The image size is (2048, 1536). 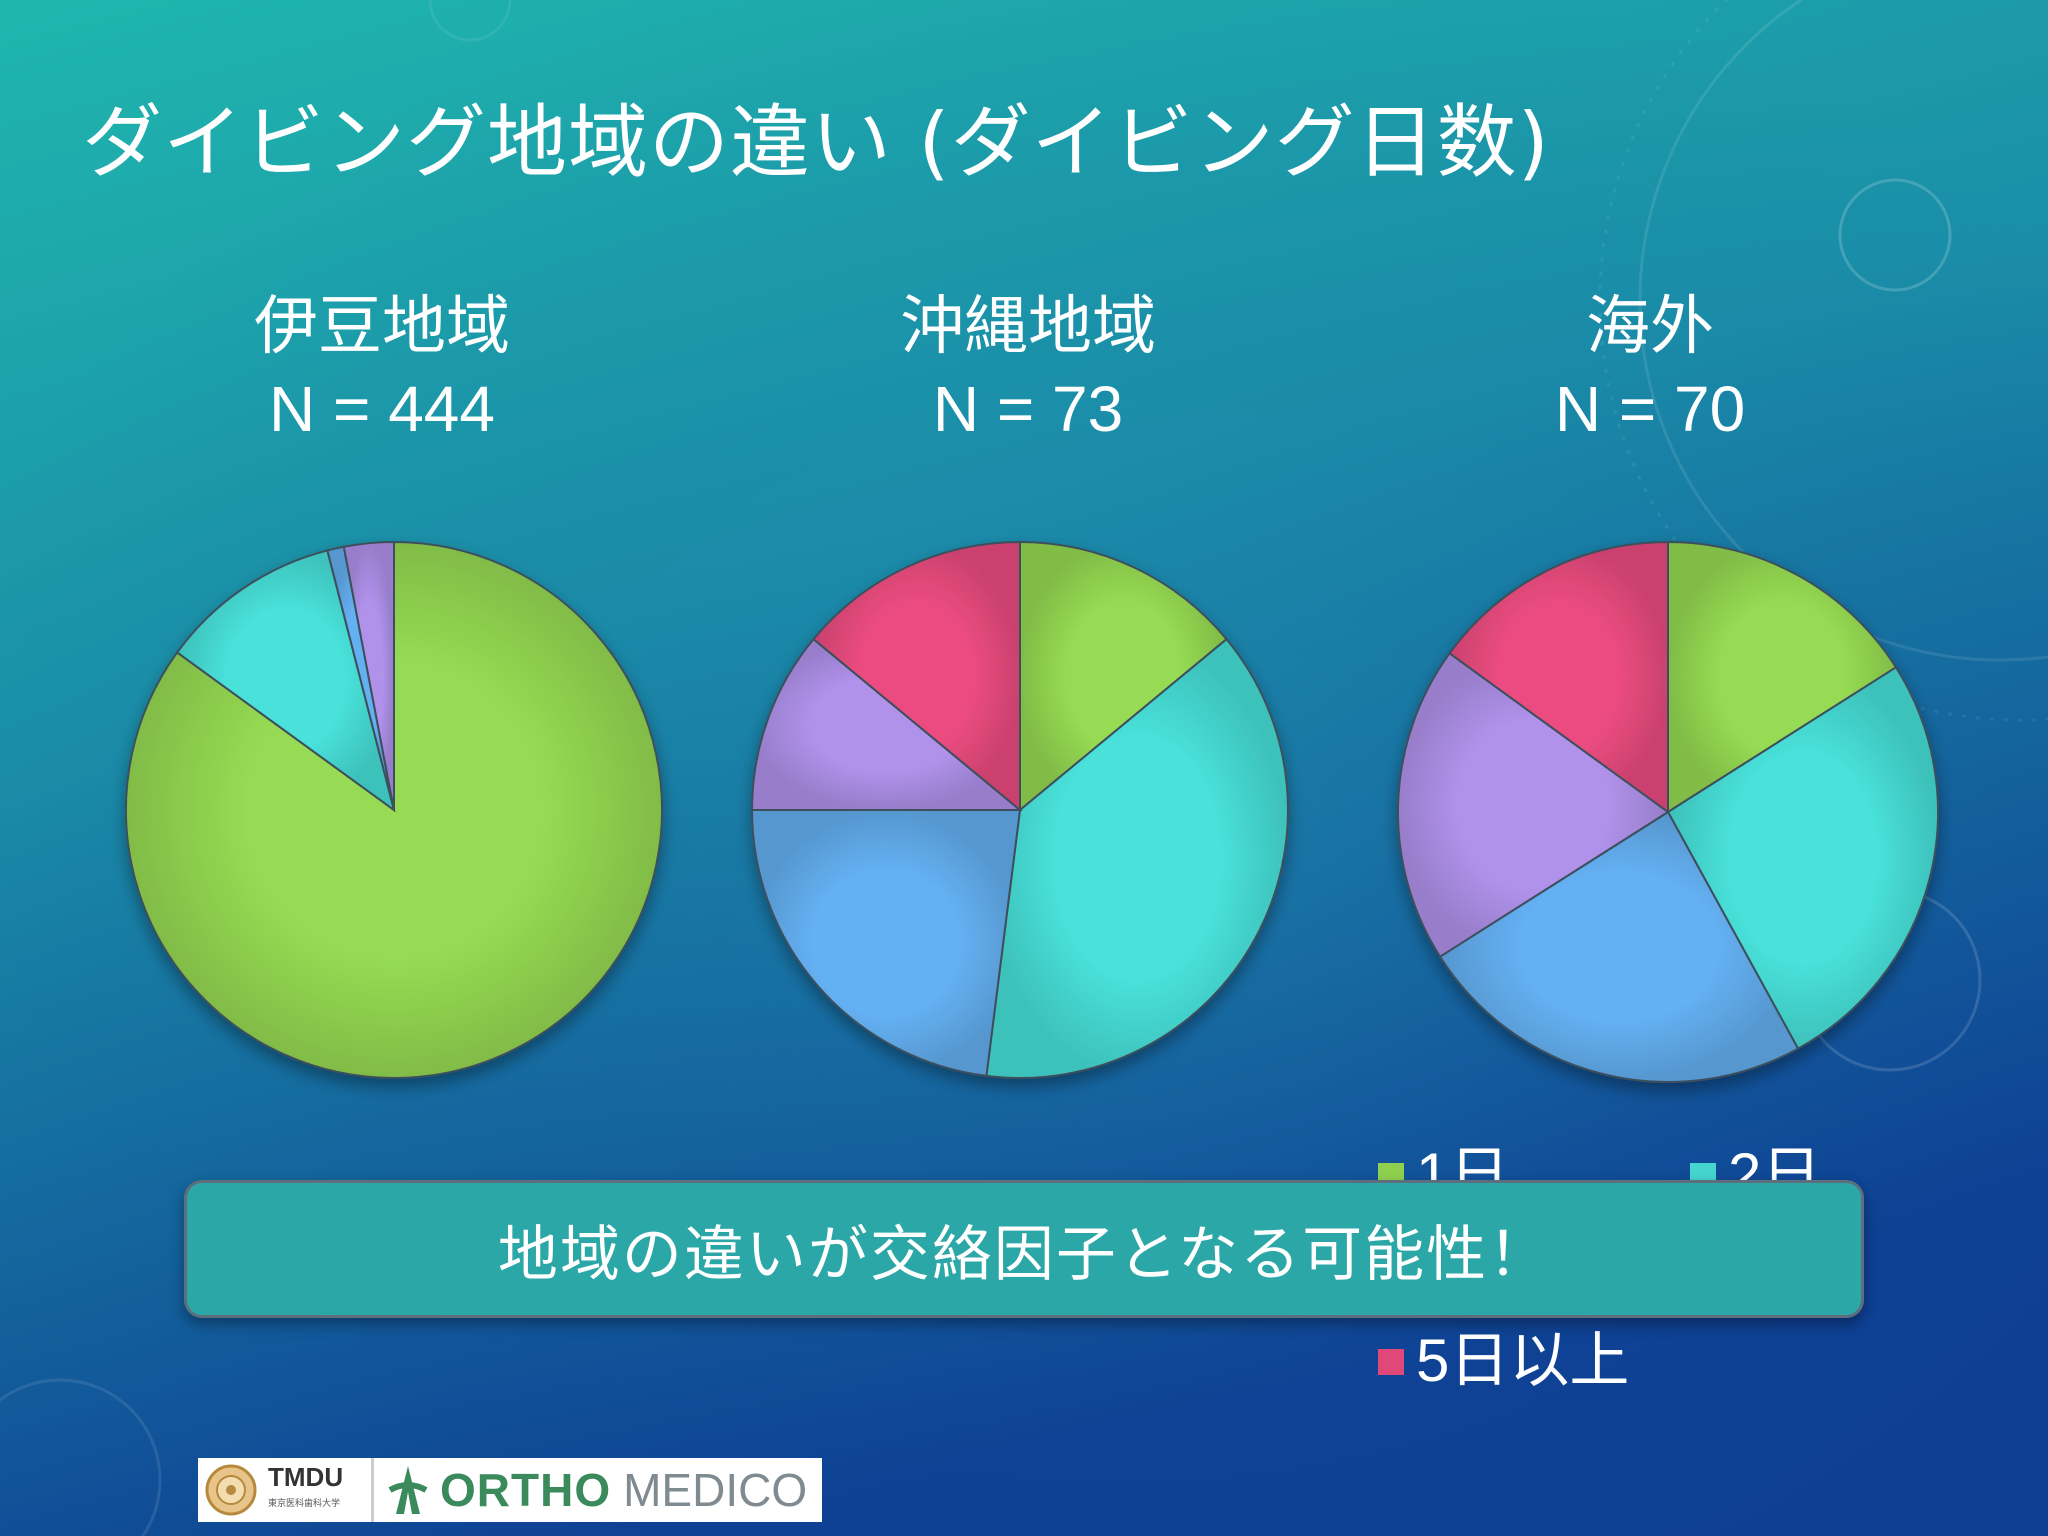 I want to click on region-label-izu: 伊豆地域 N = 444, so click(x=382, y=368).